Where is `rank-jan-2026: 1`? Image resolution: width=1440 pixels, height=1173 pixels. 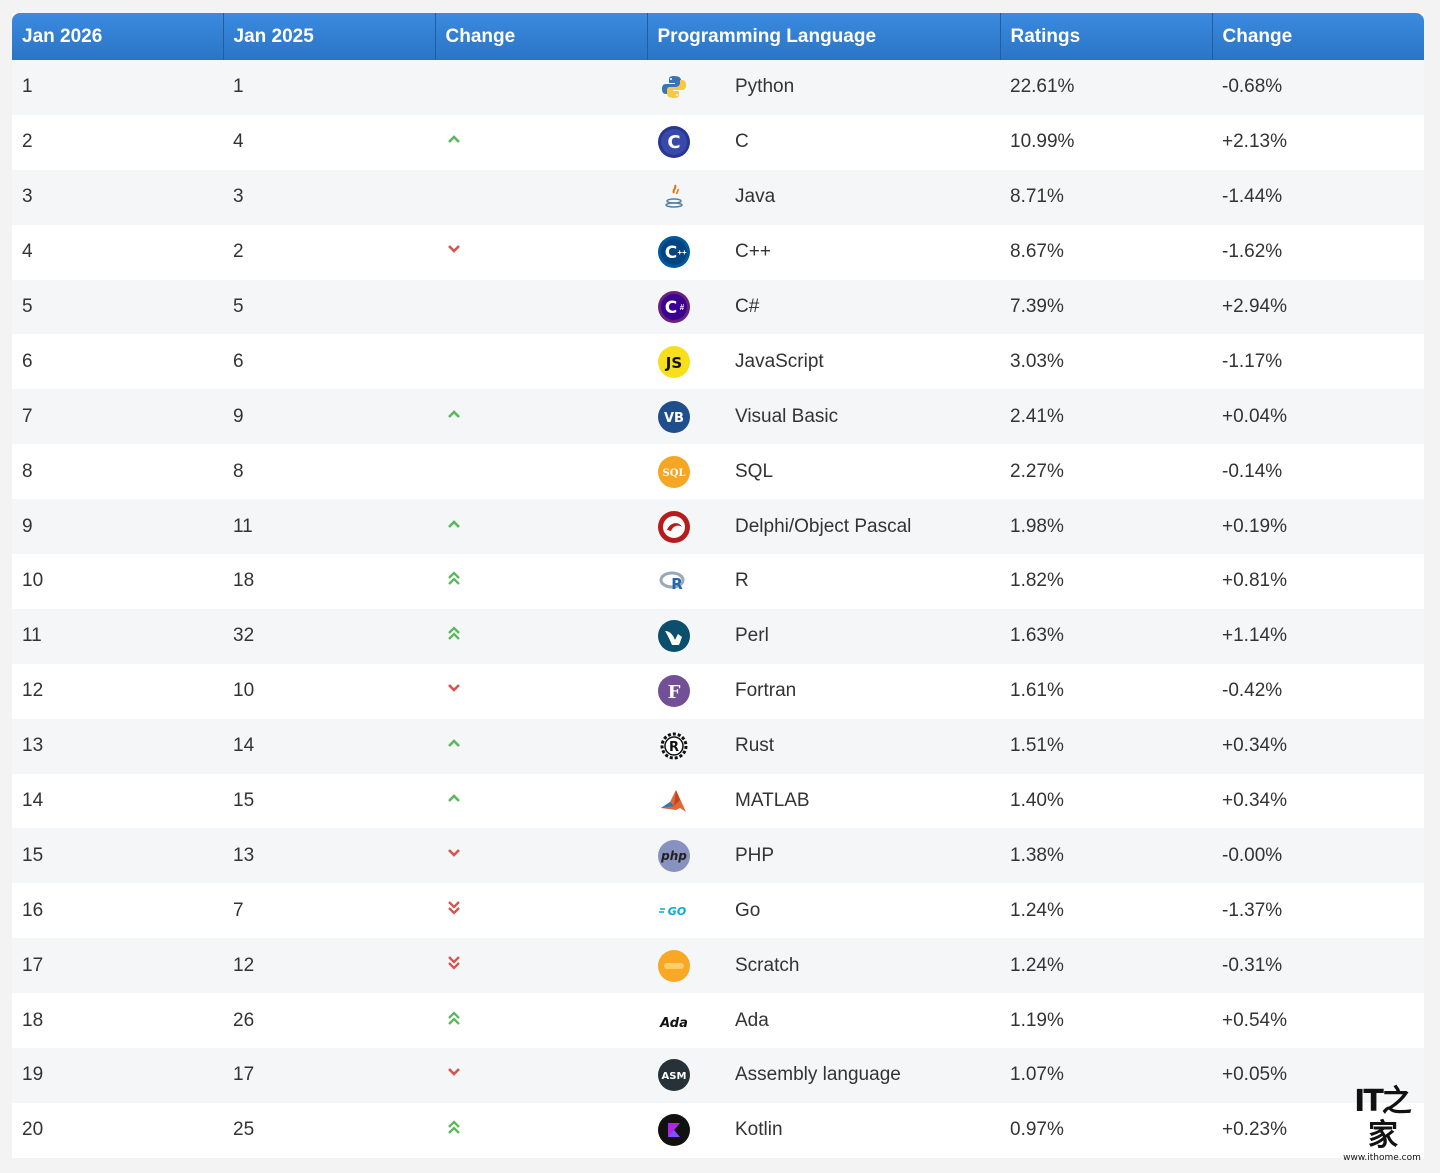
rank-jan-2026: 1 is located at coordinates (117, 87).